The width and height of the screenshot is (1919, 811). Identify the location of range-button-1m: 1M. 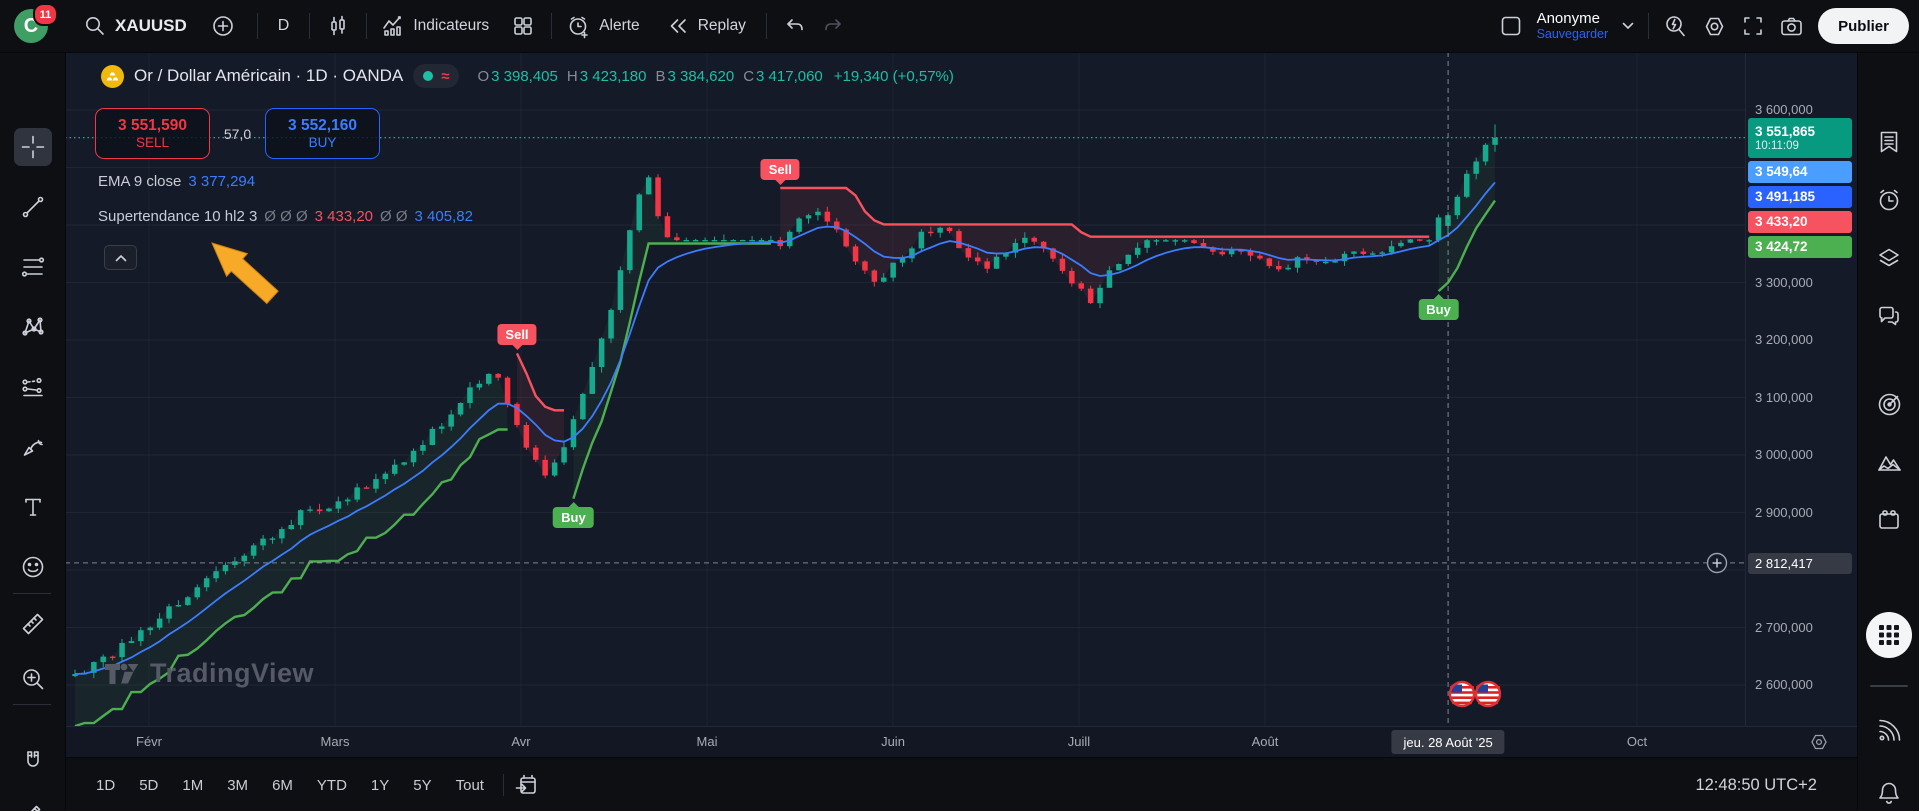
(193, 785).